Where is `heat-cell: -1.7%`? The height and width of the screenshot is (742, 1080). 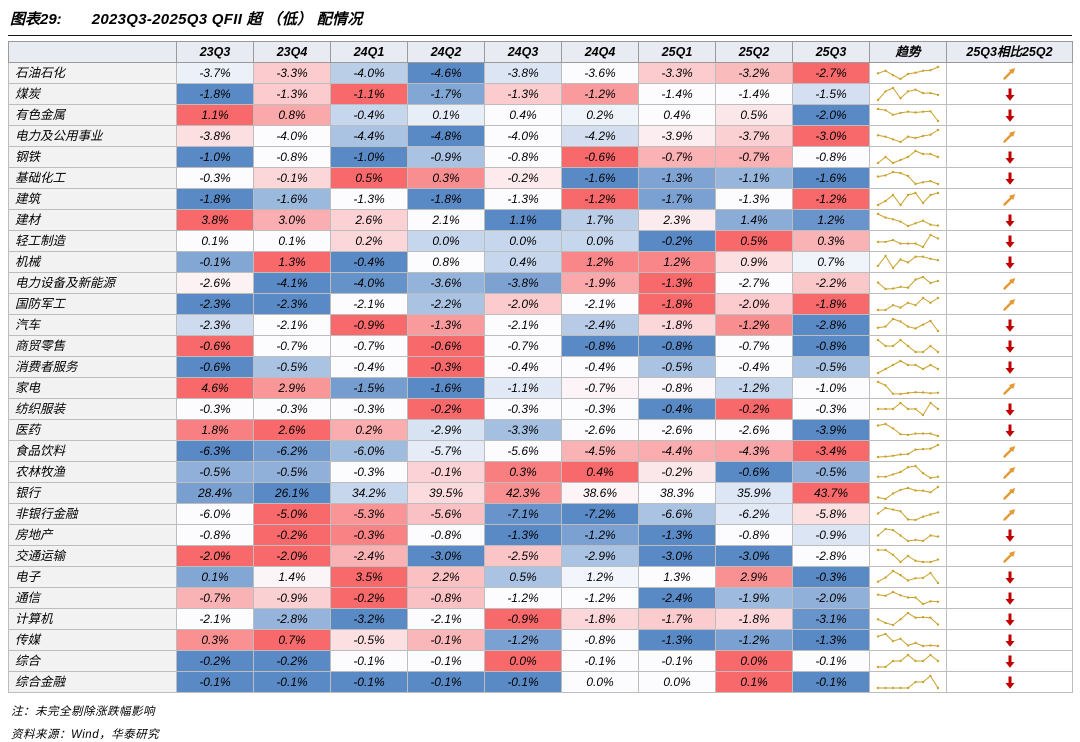
heat-cell: -1.7% is located at coordinates (677, 619).